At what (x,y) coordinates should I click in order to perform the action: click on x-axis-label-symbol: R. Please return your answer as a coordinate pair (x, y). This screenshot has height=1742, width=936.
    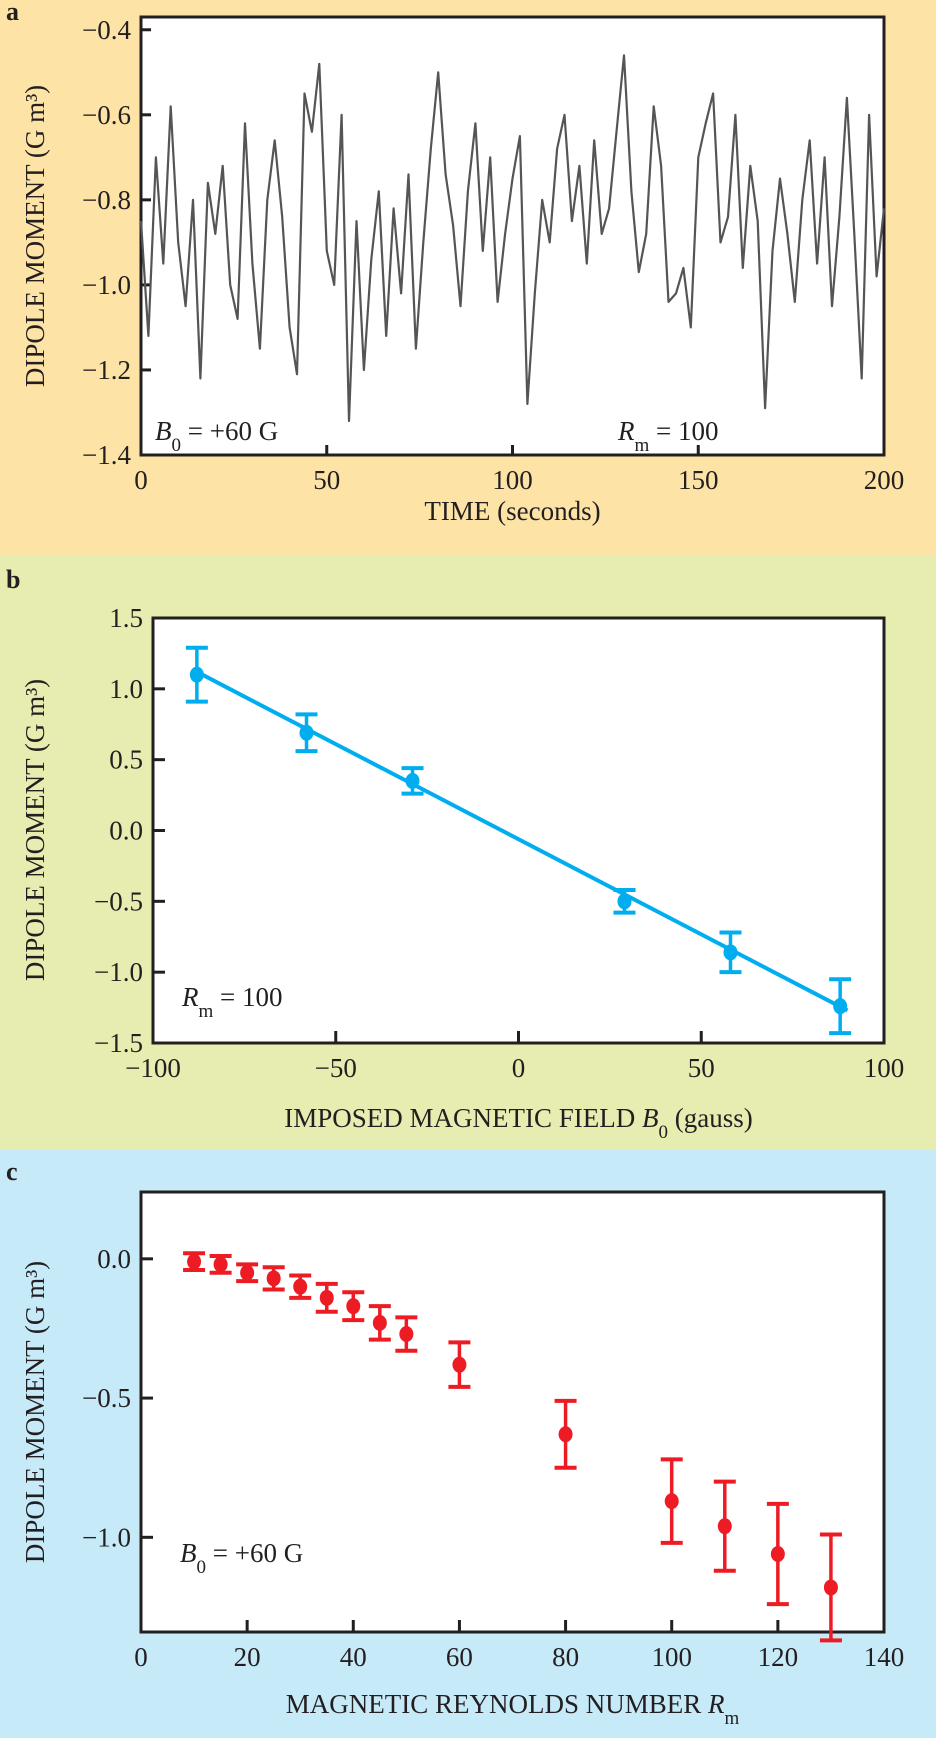
    Looking at the image, I should click on (716, 1704).